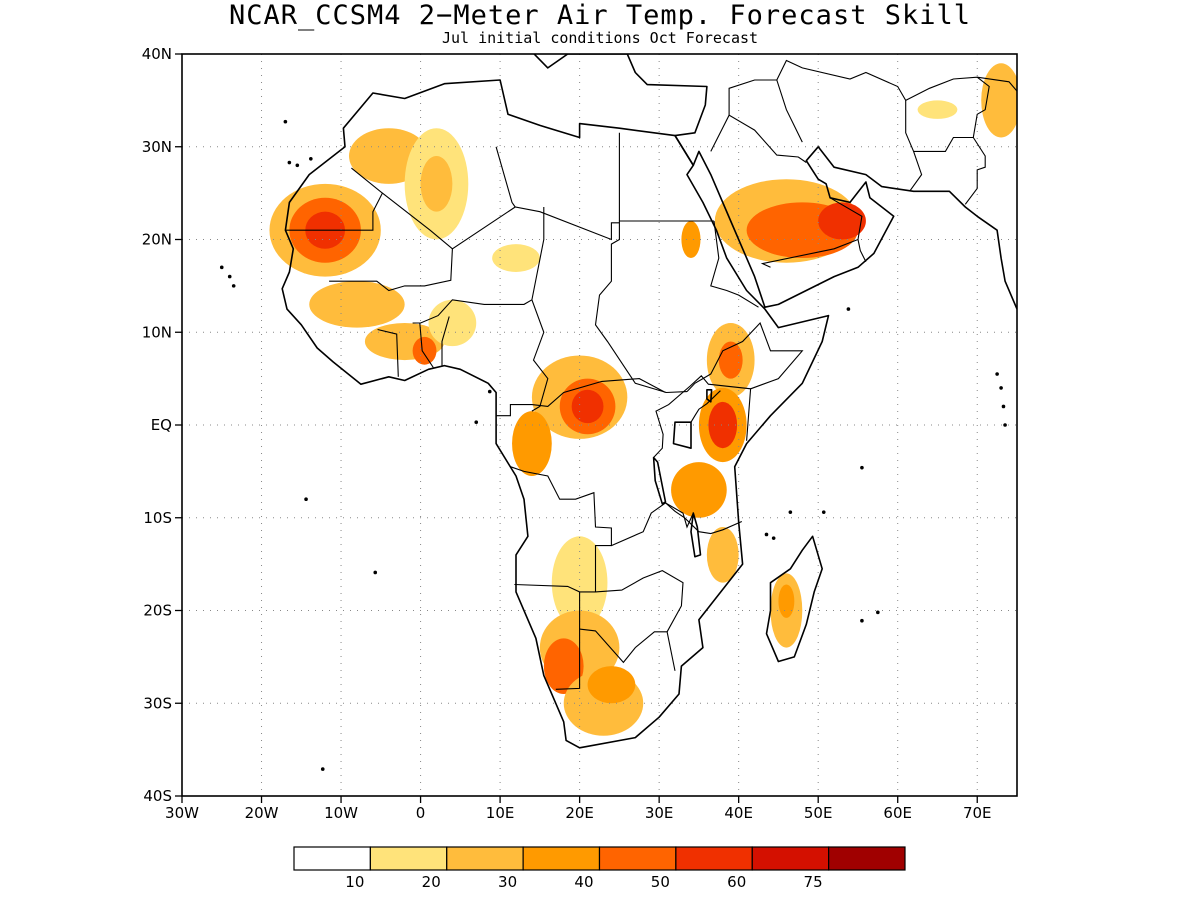 The height and width of the screenshot is (900, 1200). What do you see at coordinates (161, 425) in the screenshot?
I see `lat-tick-label: EQ` at bounding box center [161, 425].